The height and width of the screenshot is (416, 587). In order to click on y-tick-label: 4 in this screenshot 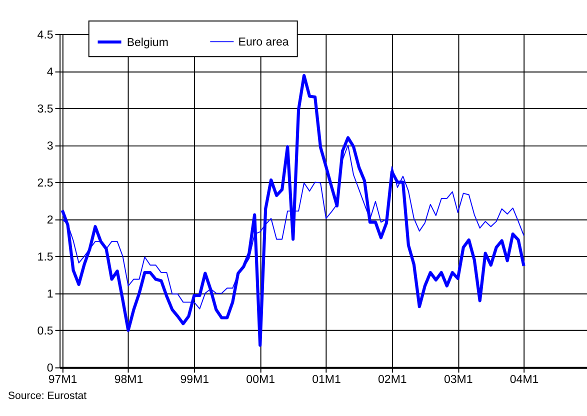, I will do `click(50, 72)`.